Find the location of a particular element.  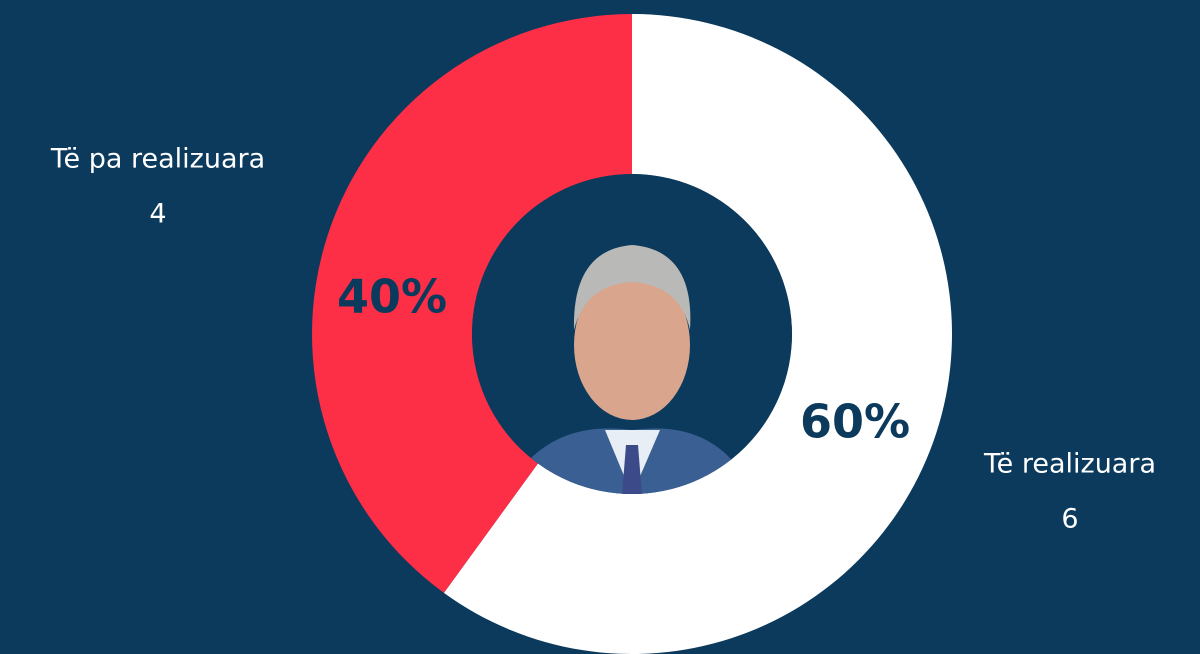

portrait is located at coordinates (632, 334).